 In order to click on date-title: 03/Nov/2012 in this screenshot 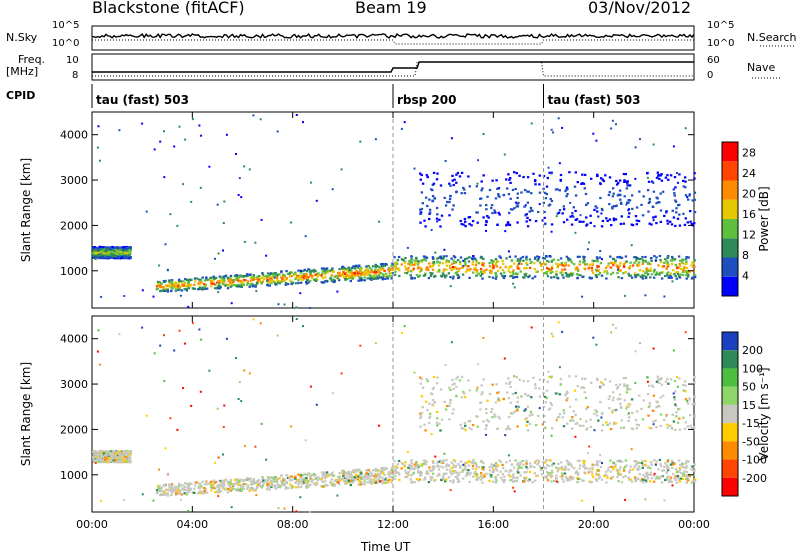, I will do `click(640, 8)`.